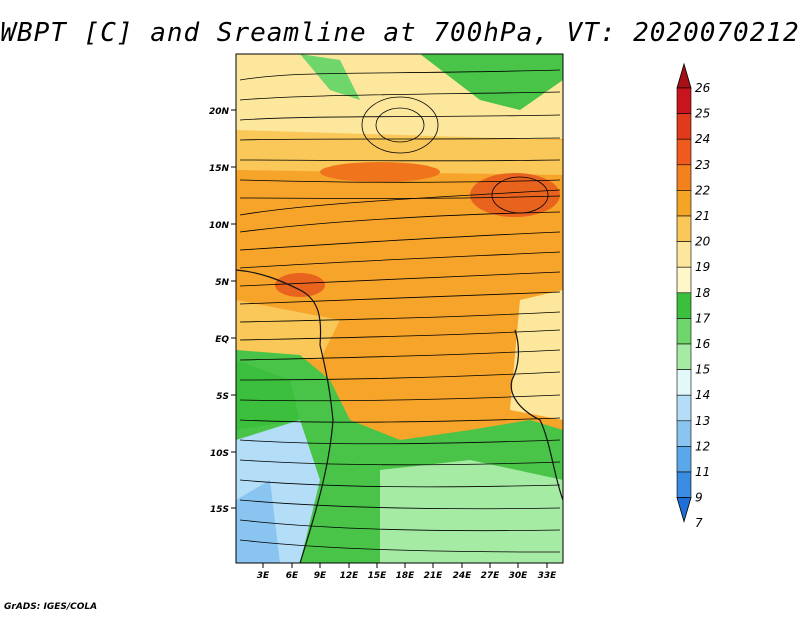 This screenshot has width=800, height=618. Describe the element at coordinates (491, 576) in the screenshot. I see `lon-label: 27E` at that location.